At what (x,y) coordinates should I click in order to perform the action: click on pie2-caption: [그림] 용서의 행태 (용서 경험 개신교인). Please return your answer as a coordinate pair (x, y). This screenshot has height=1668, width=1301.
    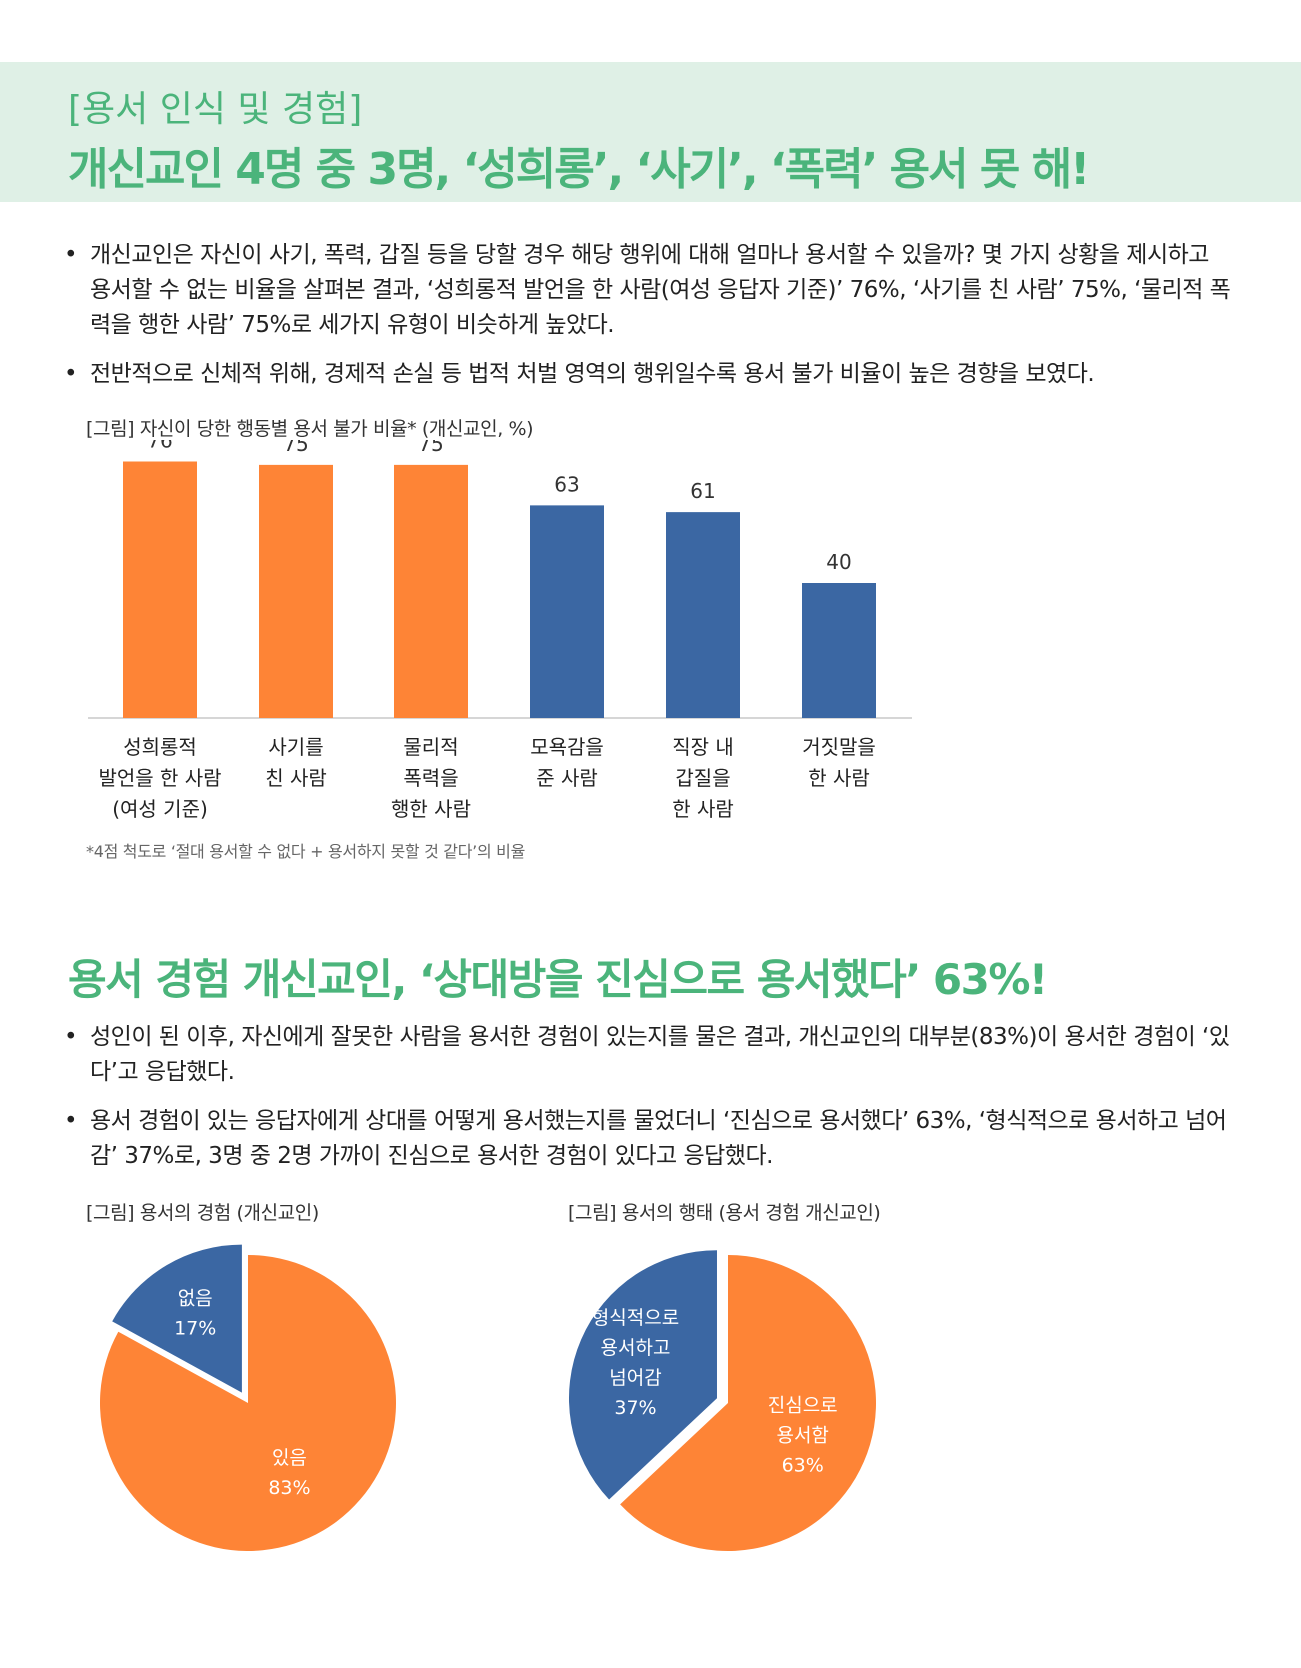
    Looking at the image, I should click on (724, 1213).